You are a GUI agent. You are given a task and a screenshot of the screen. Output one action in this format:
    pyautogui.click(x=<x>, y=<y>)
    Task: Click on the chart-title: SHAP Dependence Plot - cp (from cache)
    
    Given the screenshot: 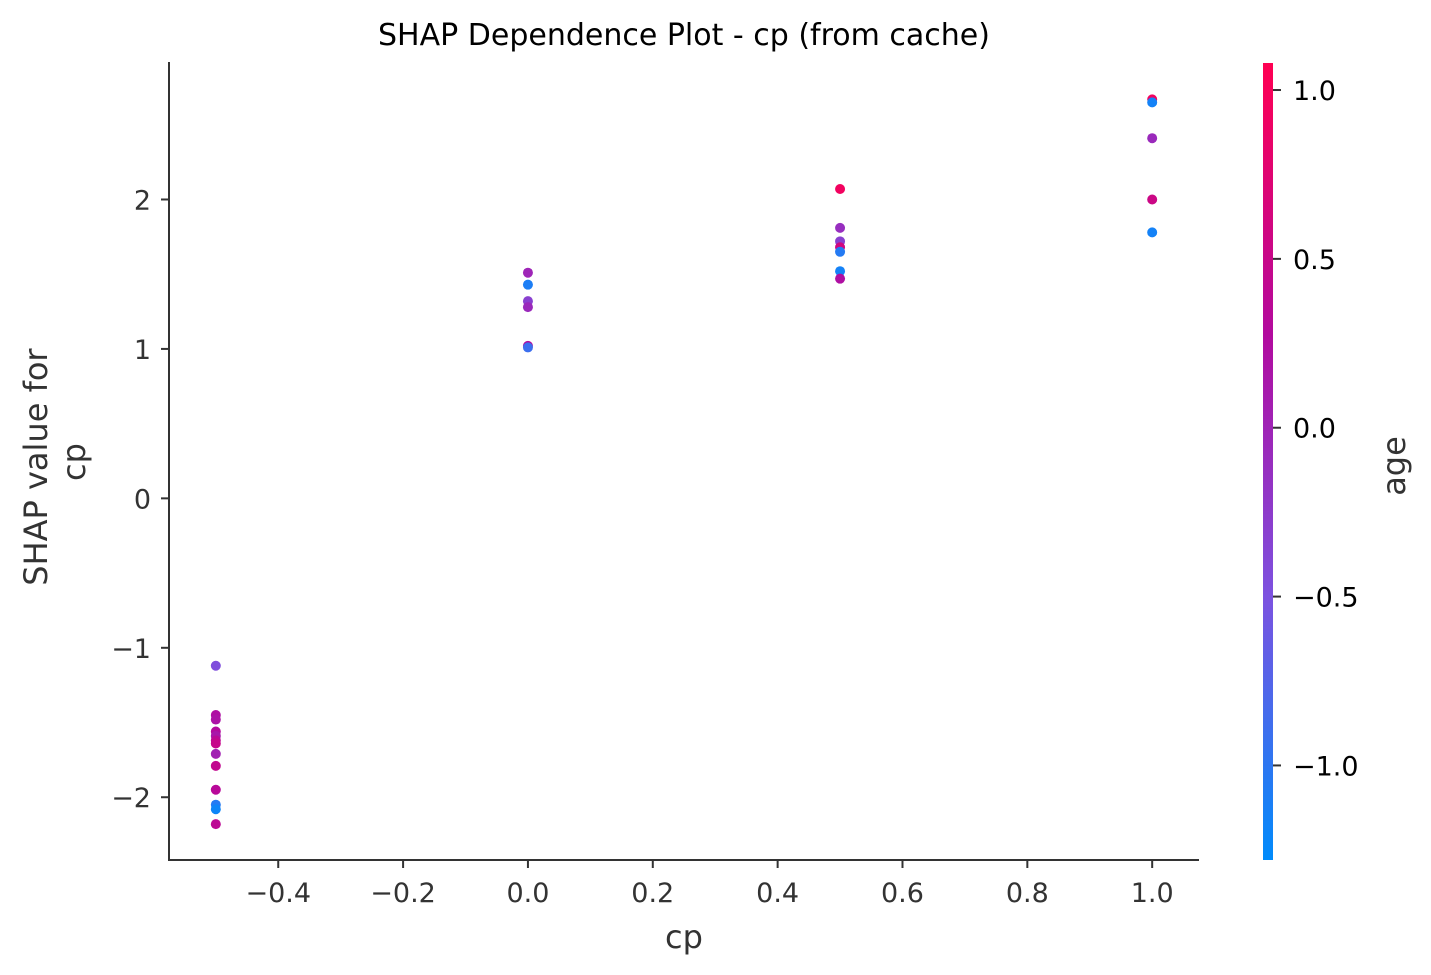 What is the action you would take?
    pyautogui.click(x=684, y=35)
    